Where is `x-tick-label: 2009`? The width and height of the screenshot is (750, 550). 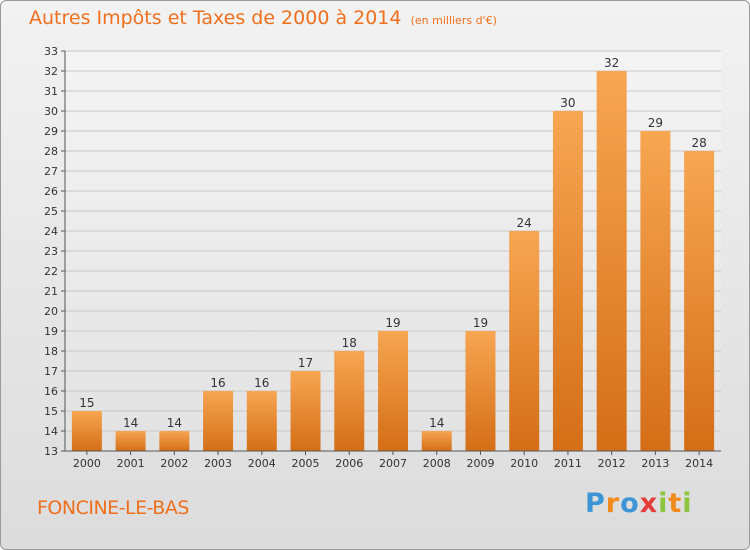 x-tick-label: 2009 is located at coordinates (480, 463).